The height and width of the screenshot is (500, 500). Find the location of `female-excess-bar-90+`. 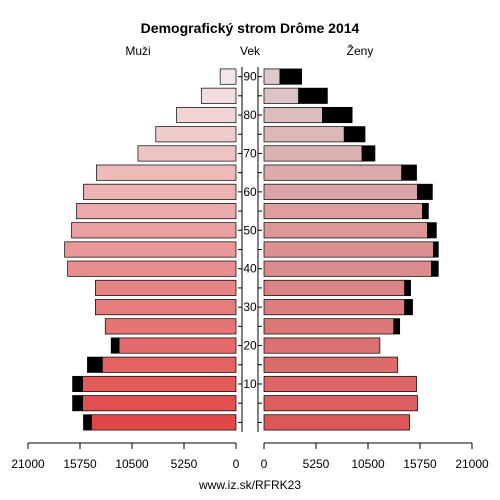

female-excess-bar-90+ is located at coordinates (290, 76).